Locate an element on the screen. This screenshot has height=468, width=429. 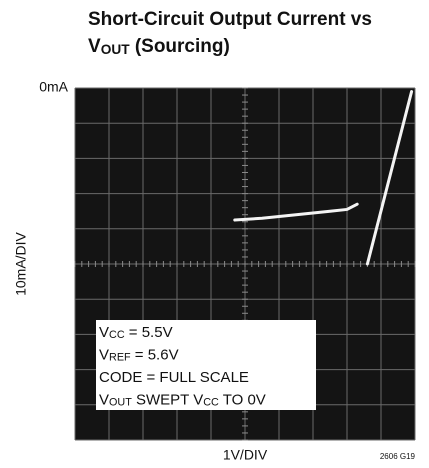
text-run: Short-Circuit Output Current vs is located at coordinates (230, 19).